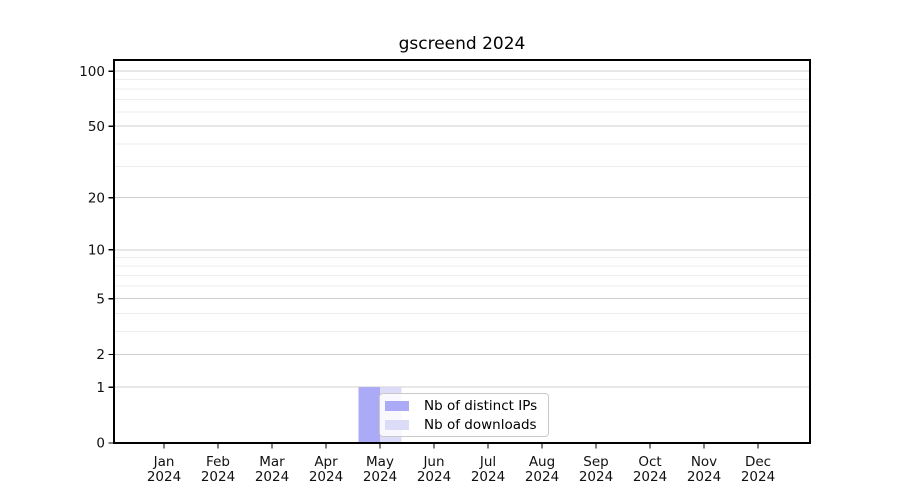 Image resolution: width=900 pixels, height=500 pixels. What do you see at coordinates (369, 415) in the screenshot?
I see `bar-distinct-ips` at bounding box center [369, 415].